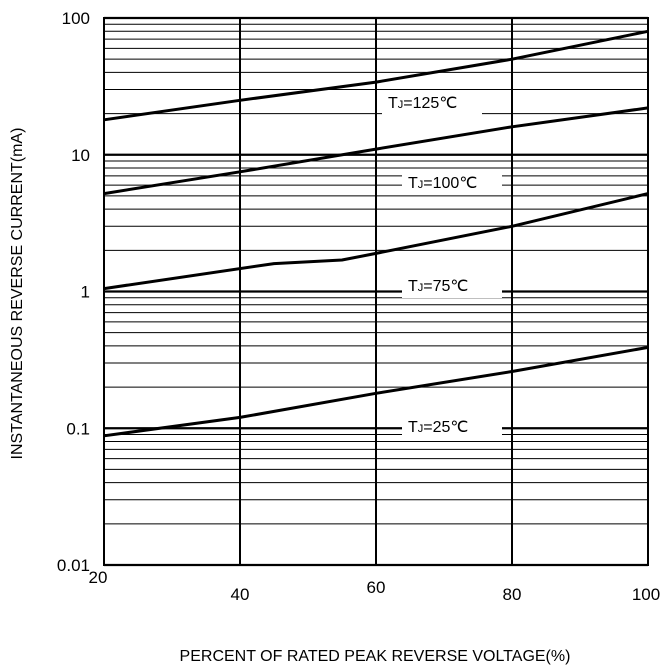 The image size is (664, 671). I want to click on x-tick-labels: 20 40 60 80 100, so click(375, 586).